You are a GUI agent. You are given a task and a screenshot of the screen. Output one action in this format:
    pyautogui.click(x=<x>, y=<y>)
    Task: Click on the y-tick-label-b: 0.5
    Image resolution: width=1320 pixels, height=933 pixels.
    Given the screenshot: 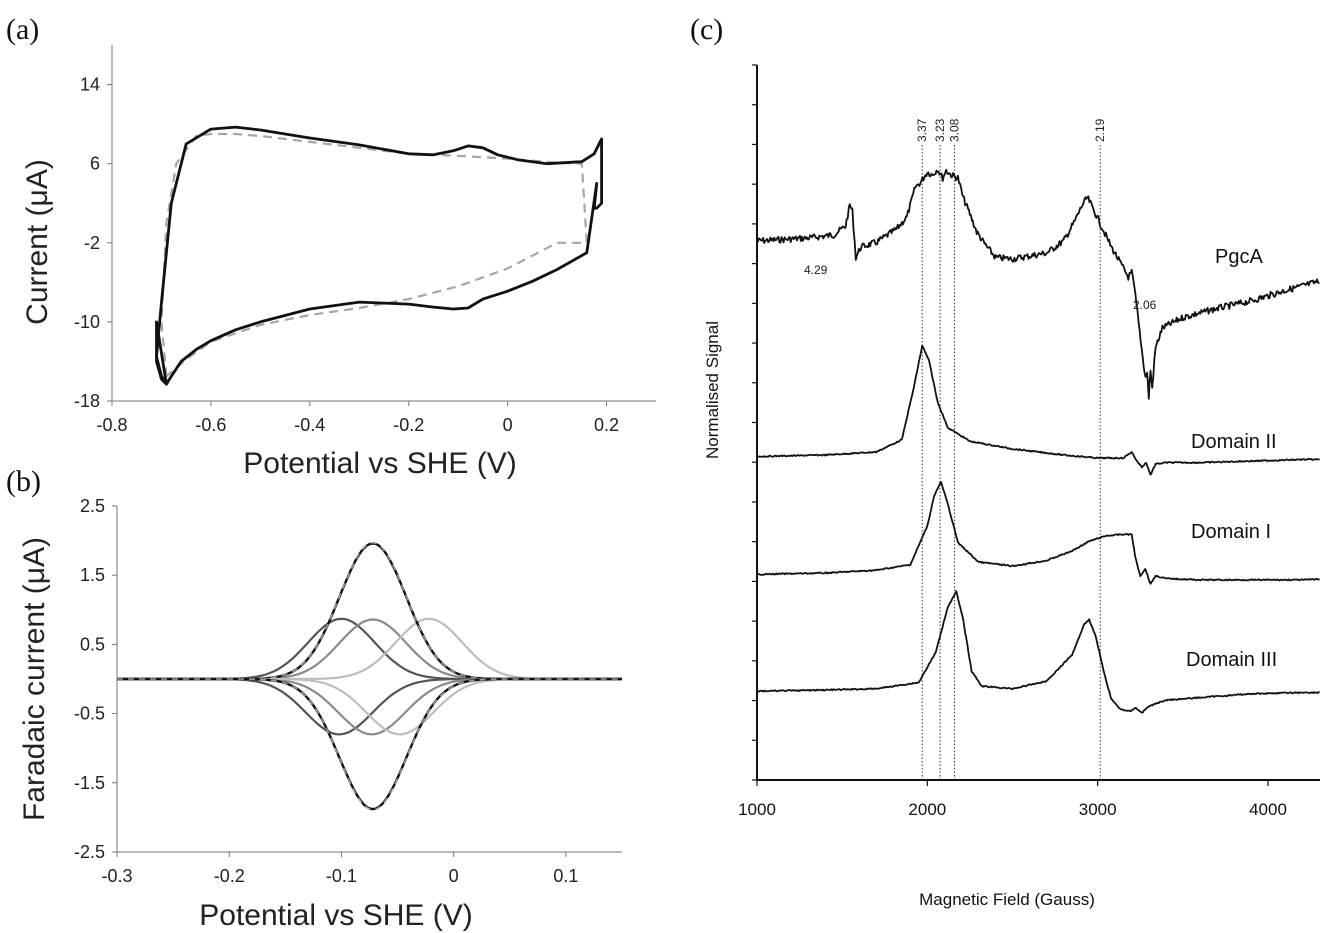 What is the action you would take?
    pyautogui.click(x=92, y=644)
    